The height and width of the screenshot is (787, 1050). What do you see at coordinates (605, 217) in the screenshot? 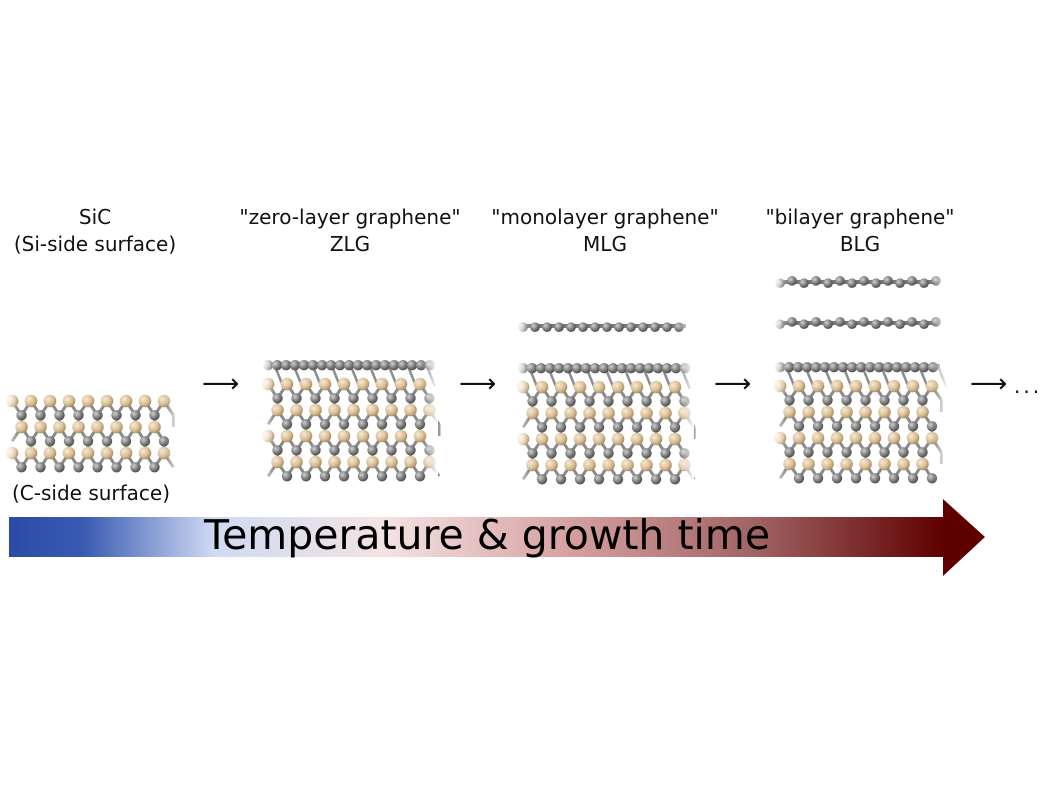
I see `stage-mlg-name: "monolayer graphene"` at bounding box center [605, 217].